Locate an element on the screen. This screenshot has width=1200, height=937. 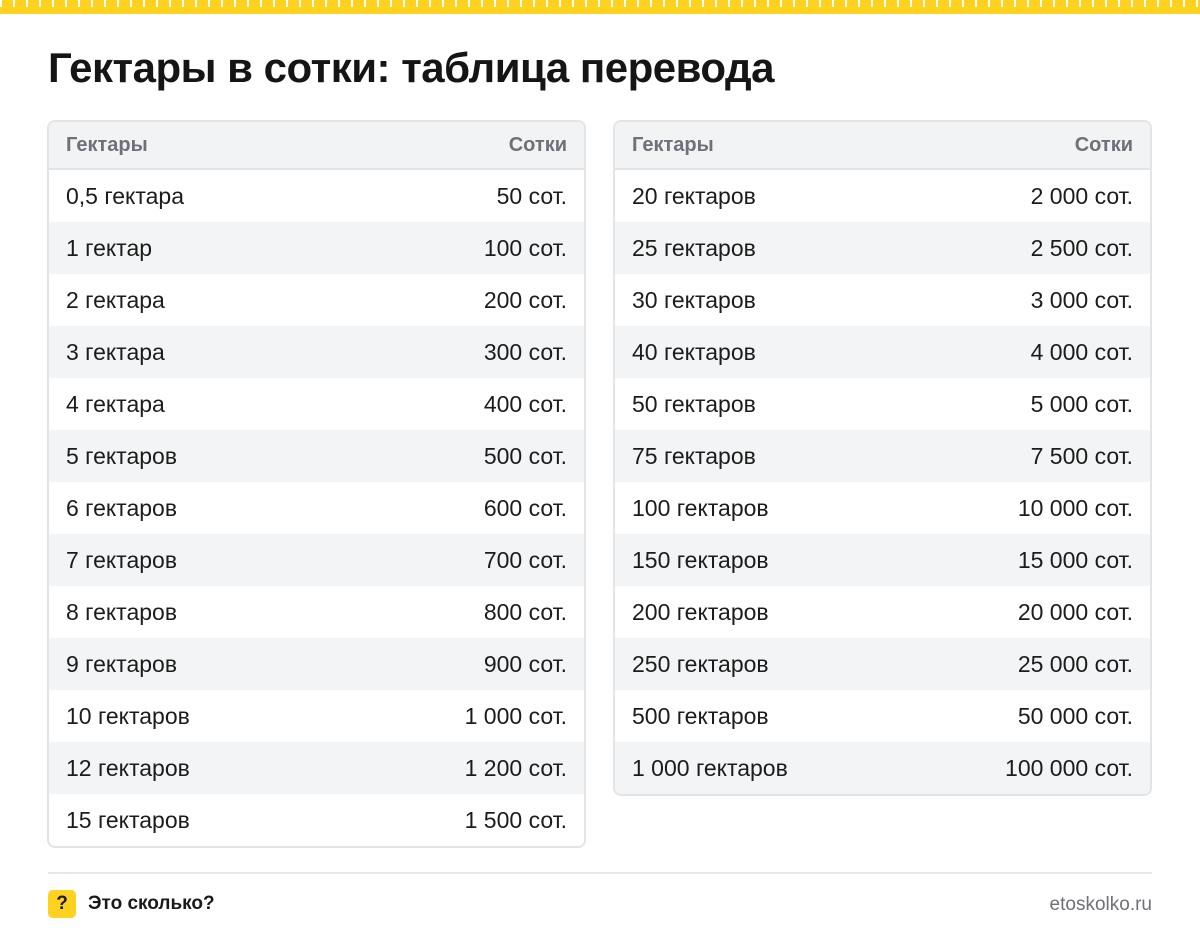
table-row: 250 гектаров 25 000 сот. is located at coordinates (882, 664).